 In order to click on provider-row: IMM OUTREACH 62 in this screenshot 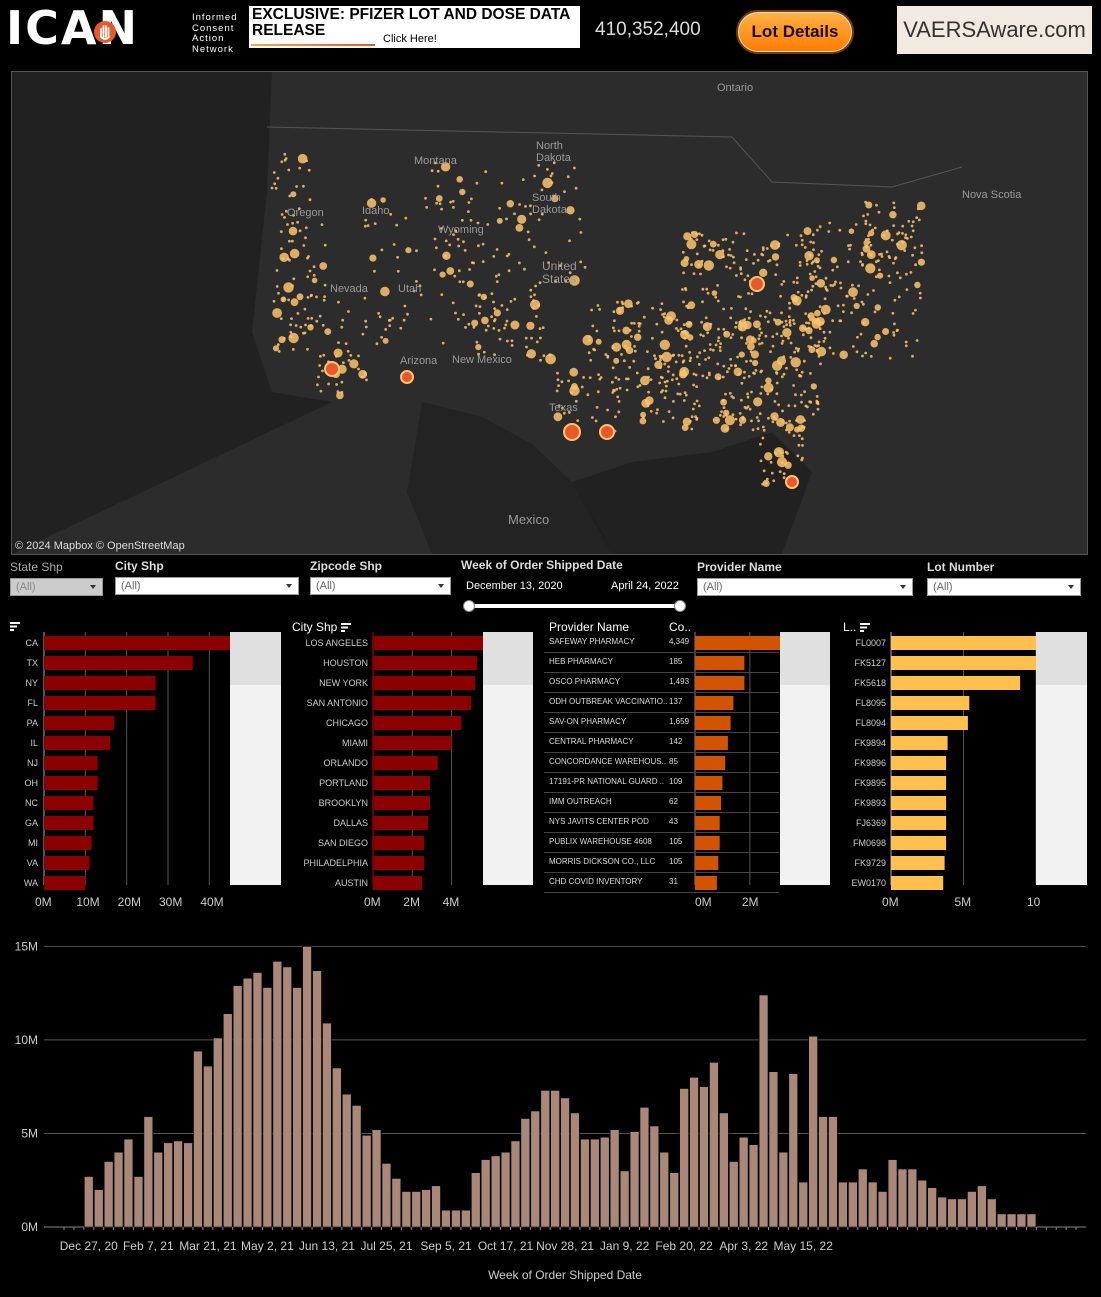, I will do `click(661, 802)`.